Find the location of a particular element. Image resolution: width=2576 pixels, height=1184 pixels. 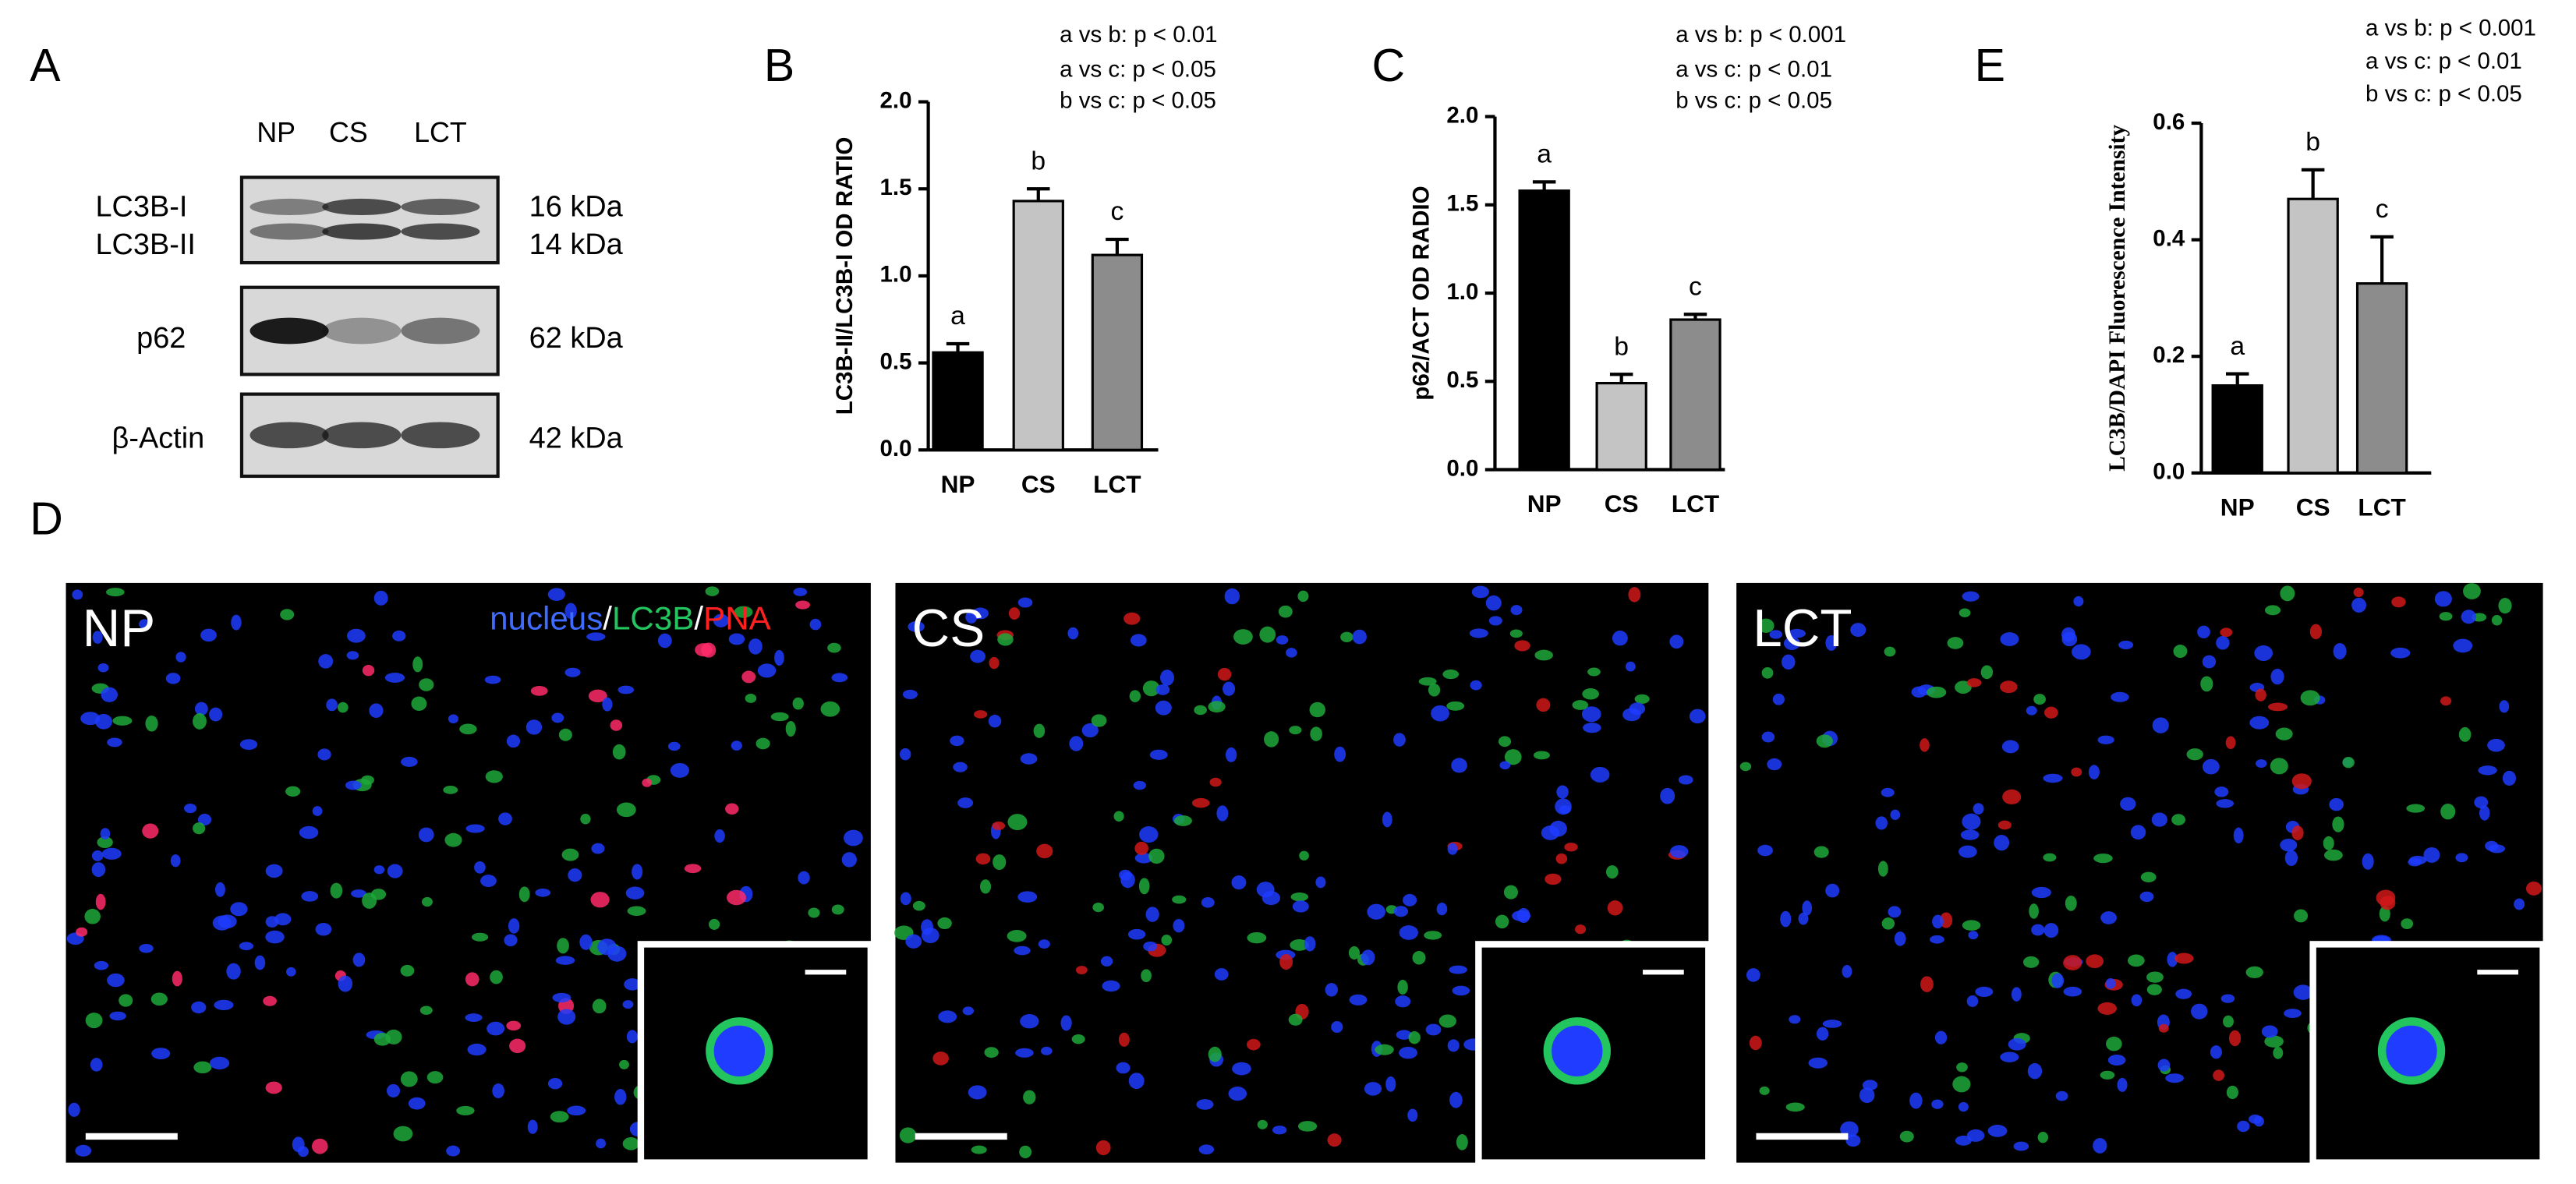

panel-label: C is located at coordinates (1388, 65).